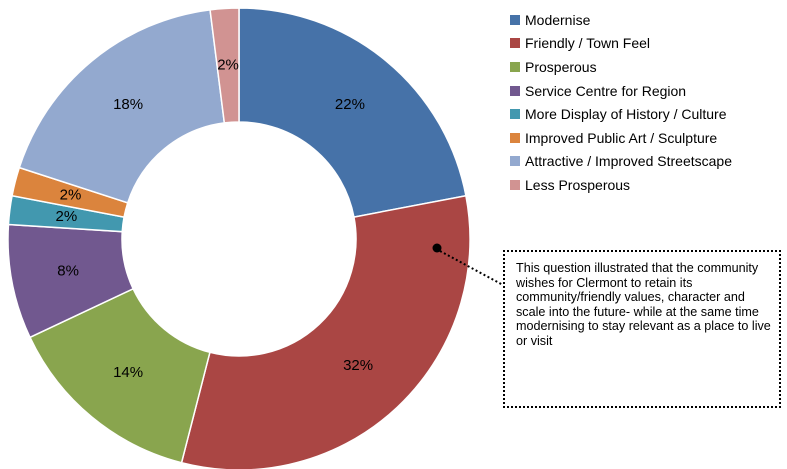  I want to click on slice-less-prosperous, so click(224, 65).